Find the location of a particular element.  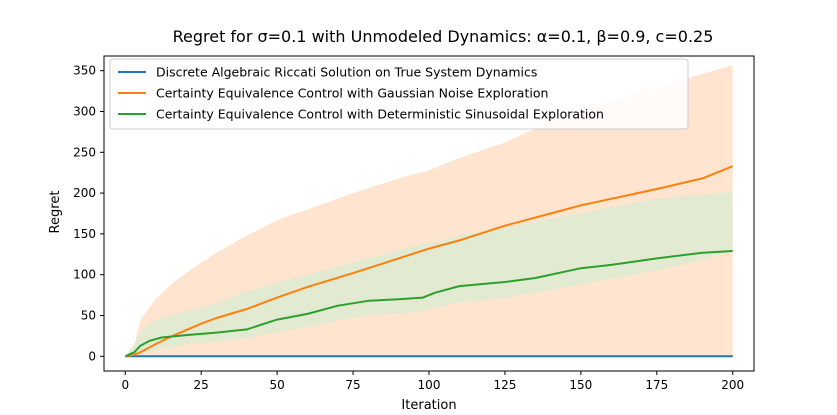

y-tick-label: 150 is located at coordinates (84, 234).